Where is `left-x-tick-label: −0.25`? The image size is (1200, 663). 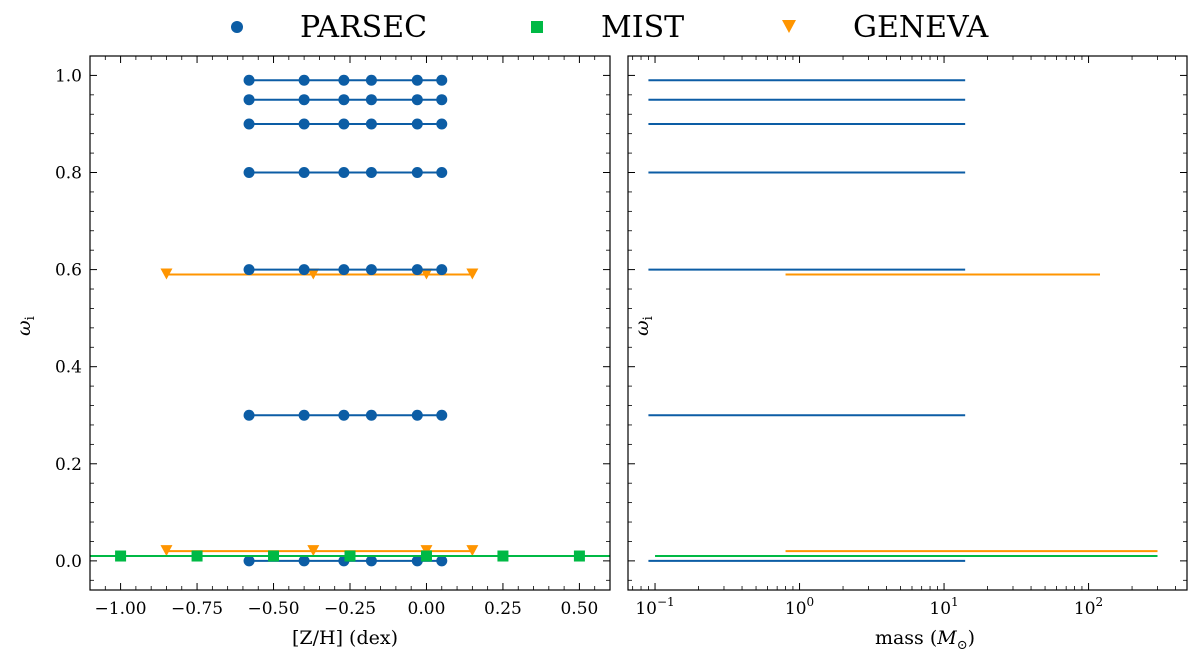 left-x-tick-label: −0.25 is located at coordinates (350, 609).